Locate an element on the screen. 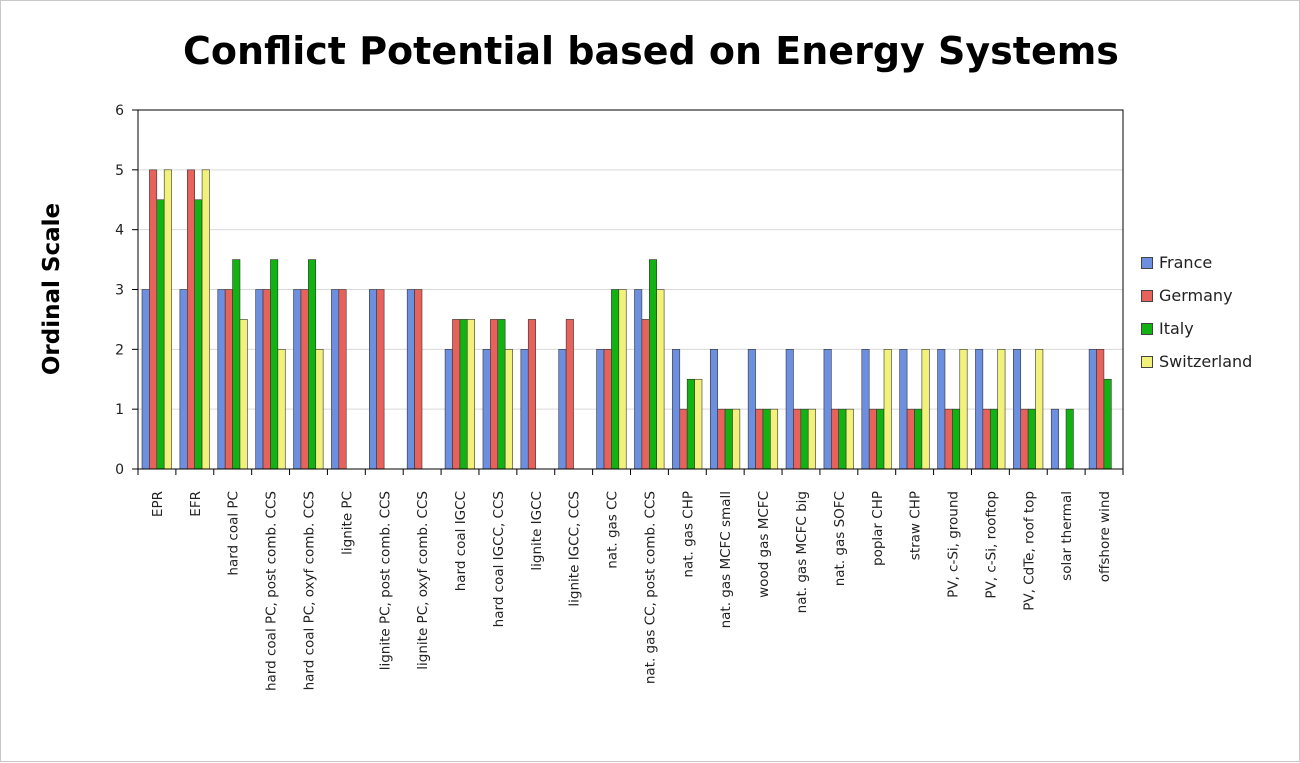 This screenshot has width=1300, height=763. x-tick-label: offshore wind is located at coordinates (1105, 536).